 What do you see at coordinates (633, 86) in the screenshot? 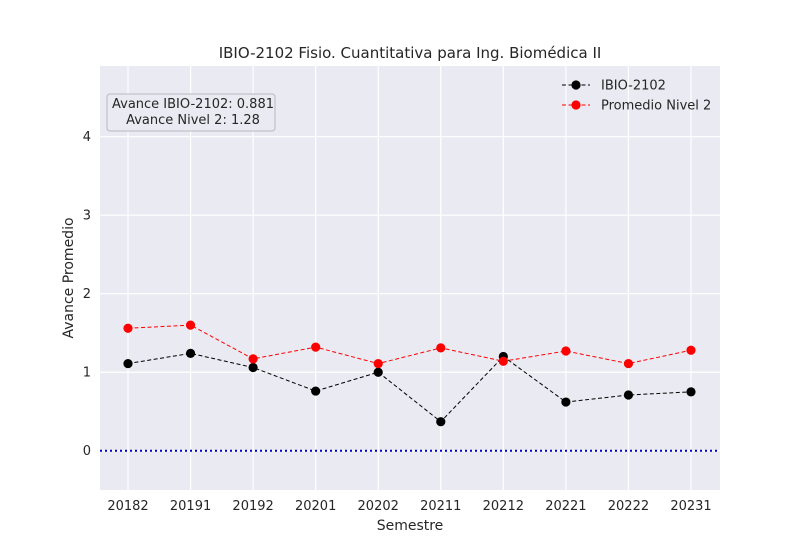
I see `legend-label: IBIO-2102` at bounding box center [633, 86].